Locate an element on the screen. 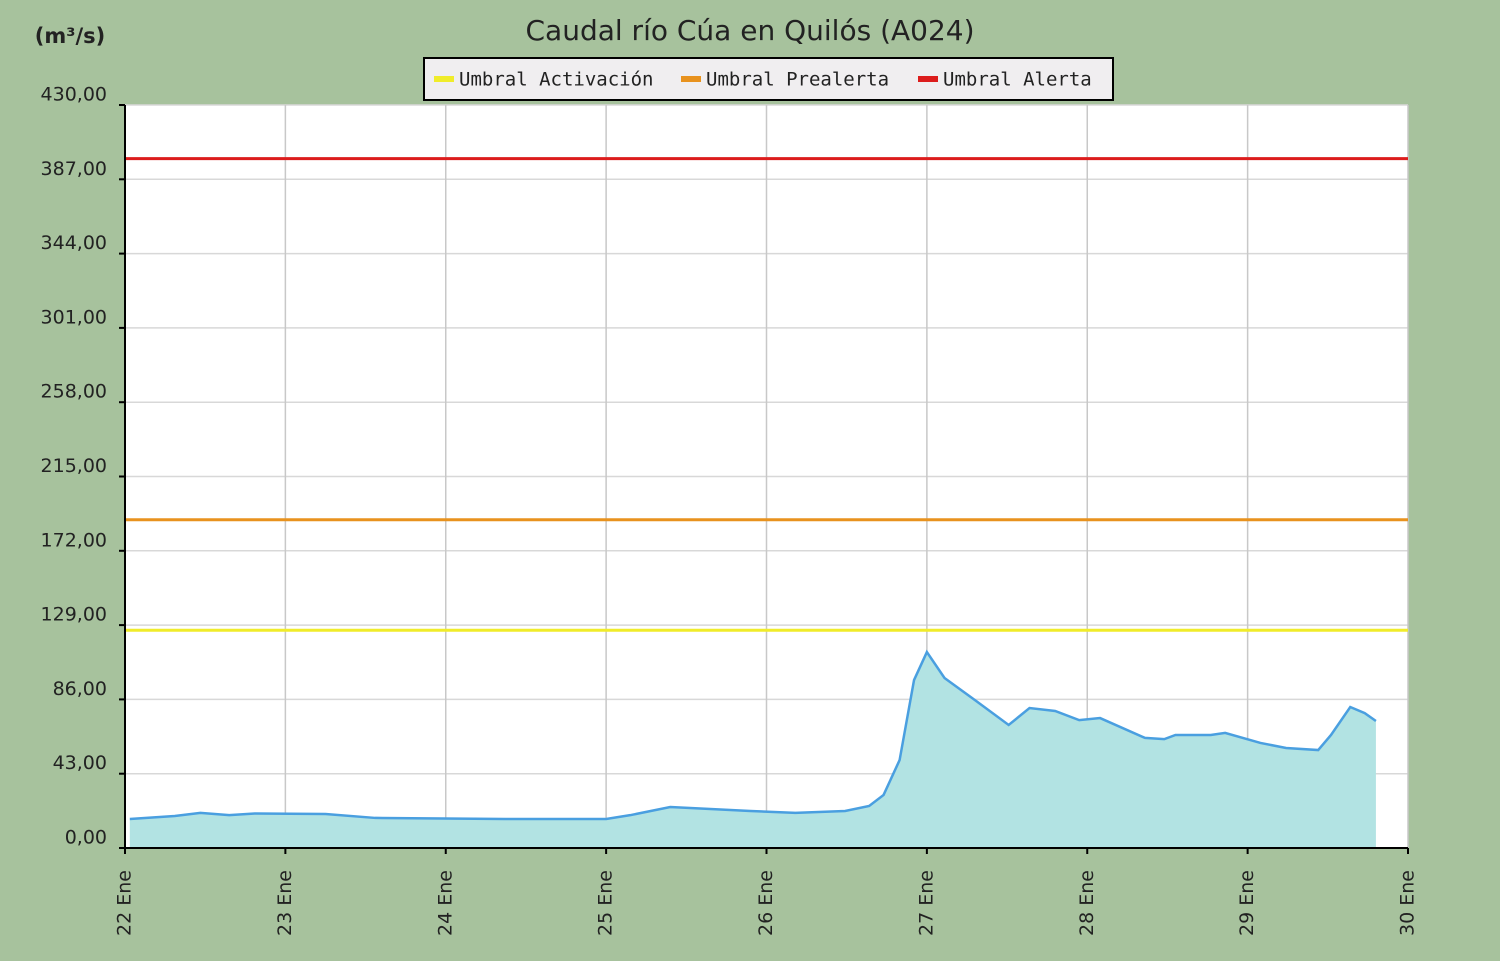 This screenshot has width=1500, height=961. flow-line is located at coordinates (753, 735).